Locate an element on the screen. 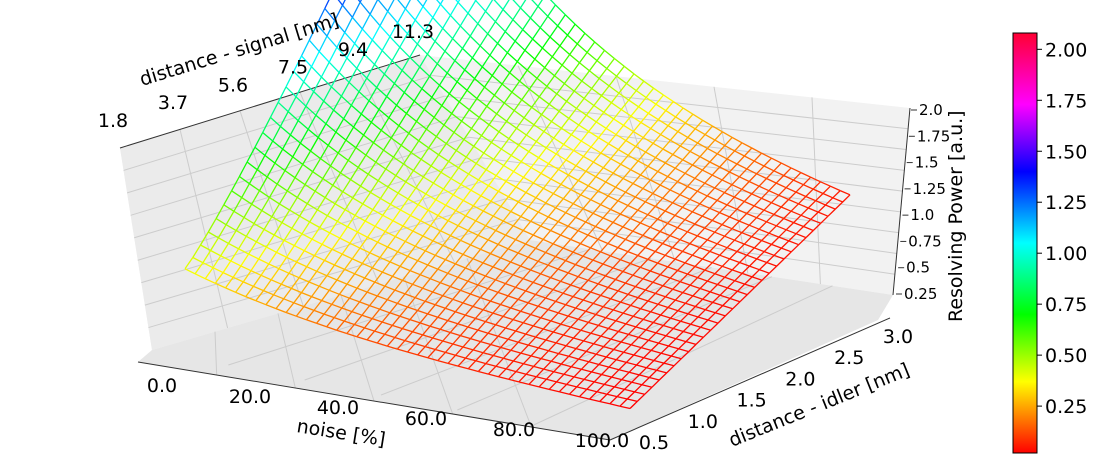  floor-gridline is located at coordinates (357, 348).